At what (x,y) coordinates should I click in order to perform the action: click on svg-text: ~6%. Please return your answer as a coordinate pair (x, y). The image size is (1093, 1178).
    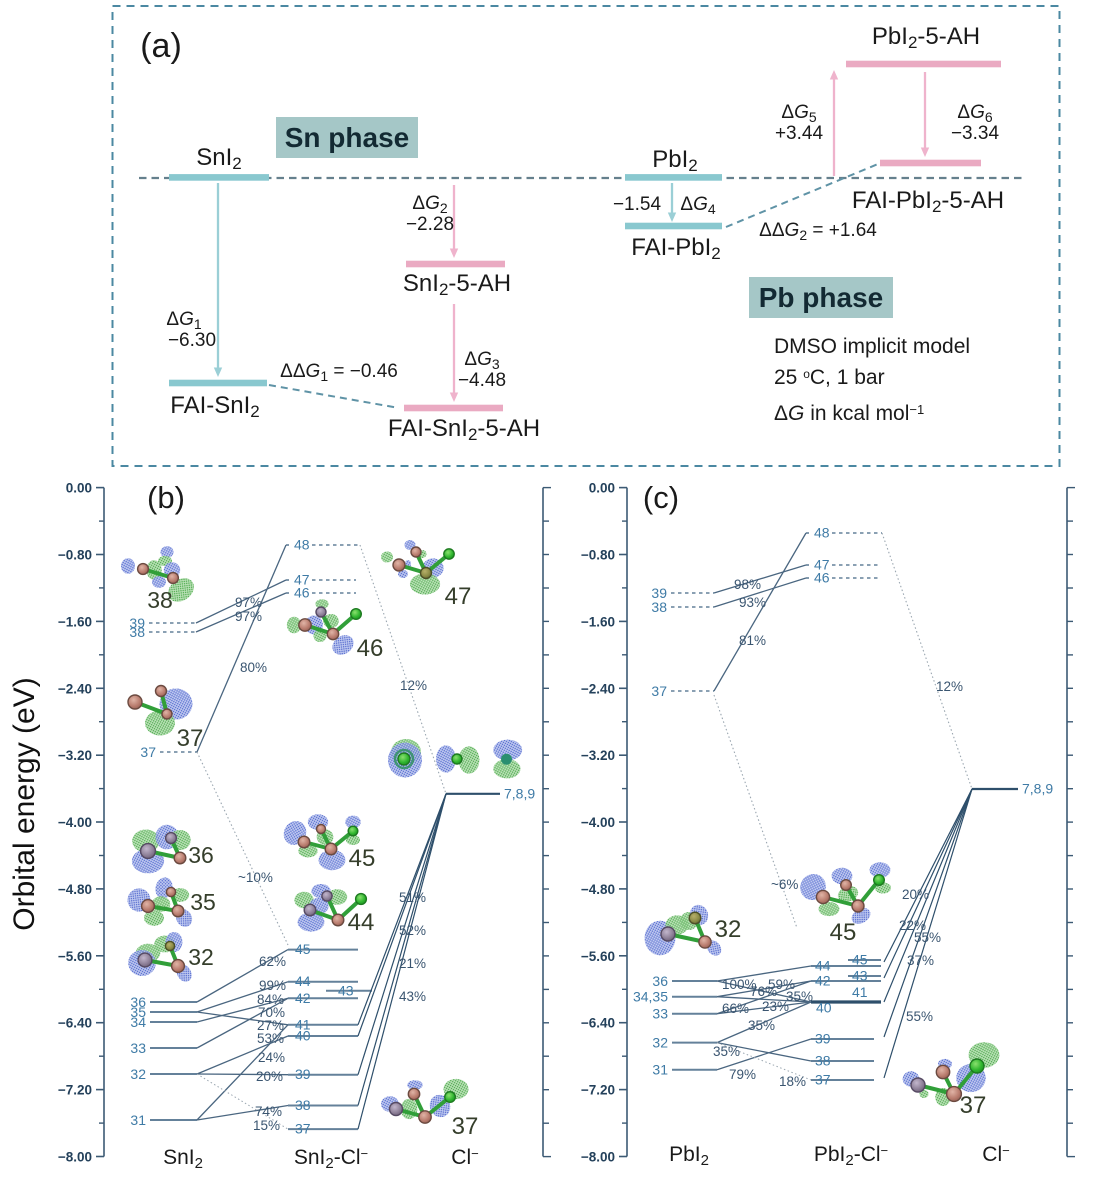
    Looking at the image, I should click on (784, 884).